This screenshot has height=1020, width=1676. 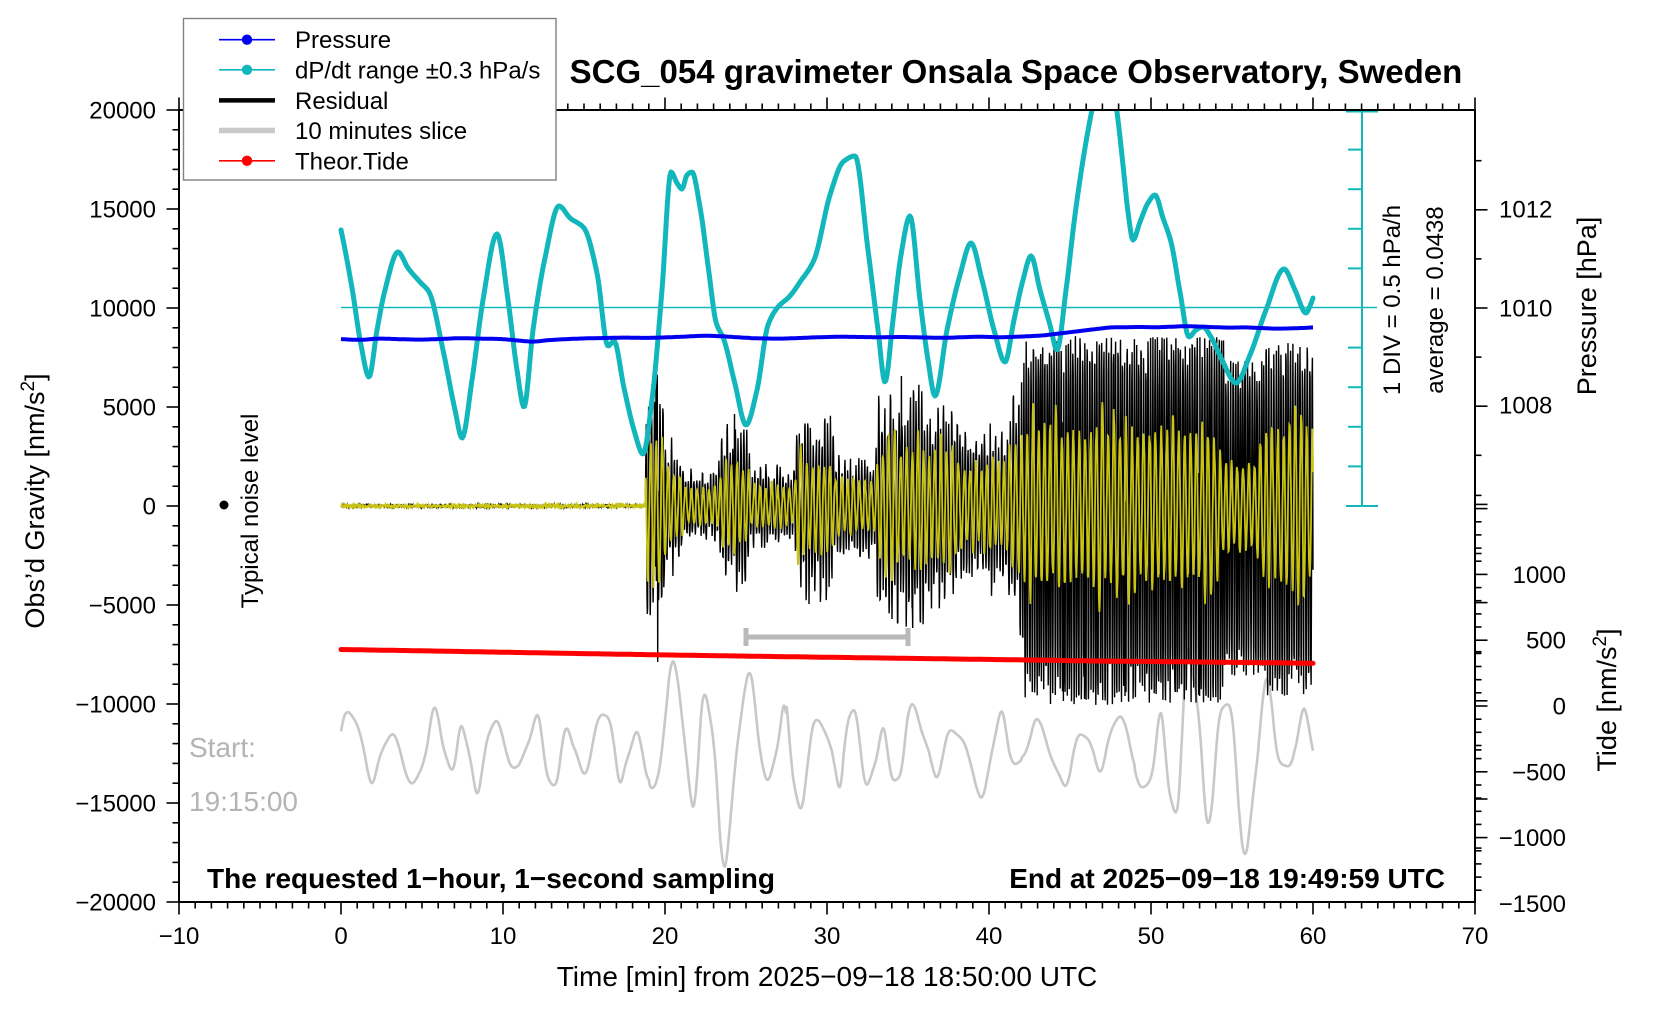 What do you see at coordinates (491, 878) in the screenshot?
I see `svg-text:The requested 1−hour, 1−second: The requested 1−hour, 1−second sampling` at bounding box center [491, 878].